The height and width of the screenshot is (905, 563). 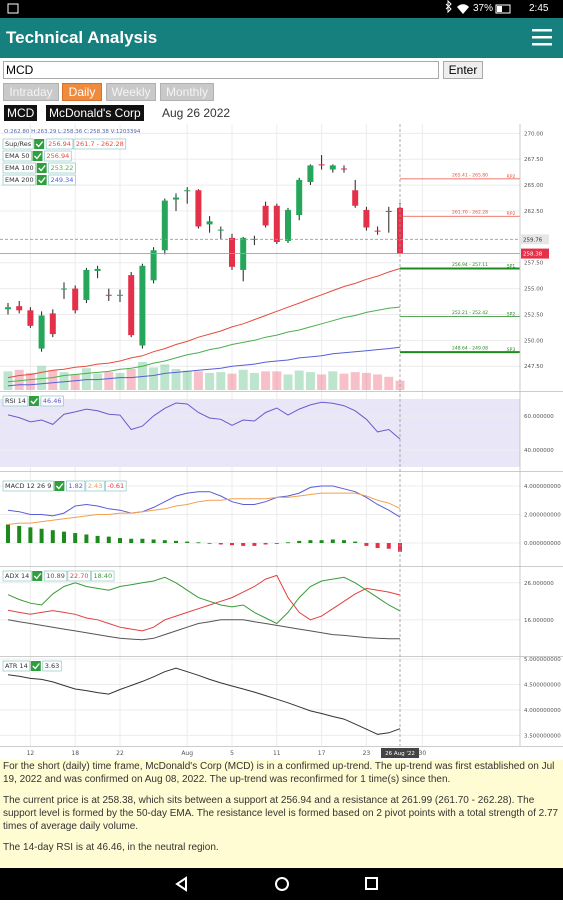 What do you see at coordinates (196, 113) in the screenshot?
I see `date: Aug 26 2022` at bounding box center [196, 113].